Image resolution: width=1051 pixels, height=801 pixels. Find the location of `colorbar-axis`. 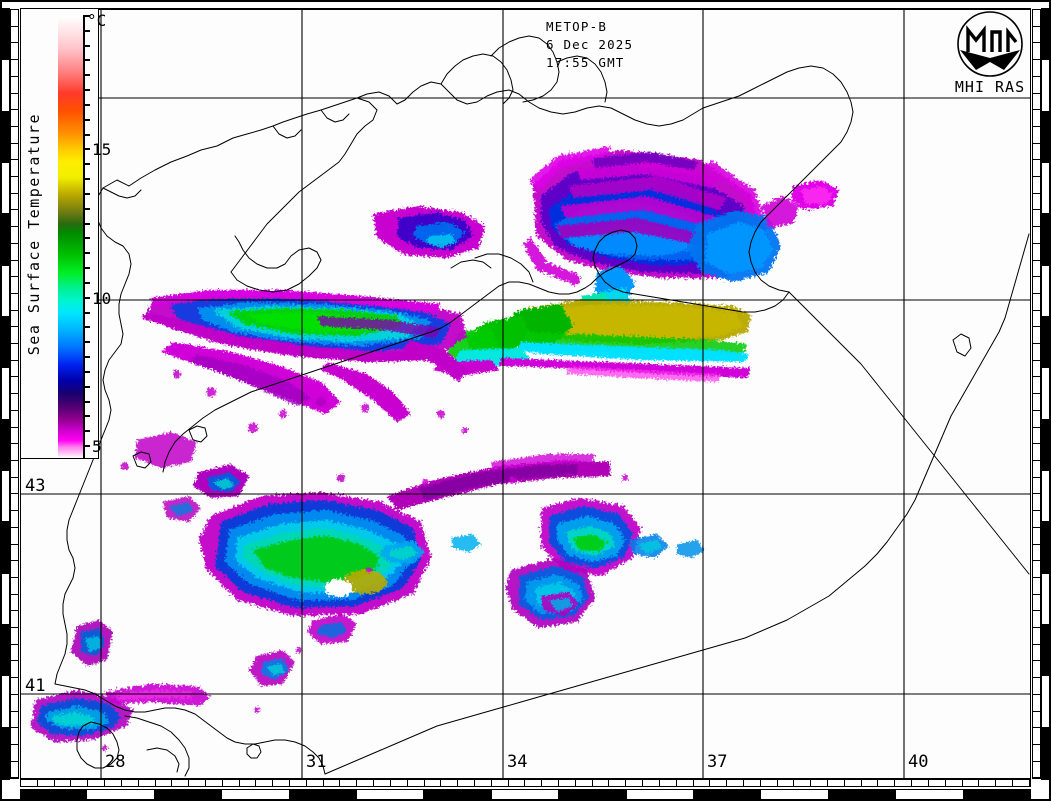

colorbar-axis is located at coordinates (84, 237).